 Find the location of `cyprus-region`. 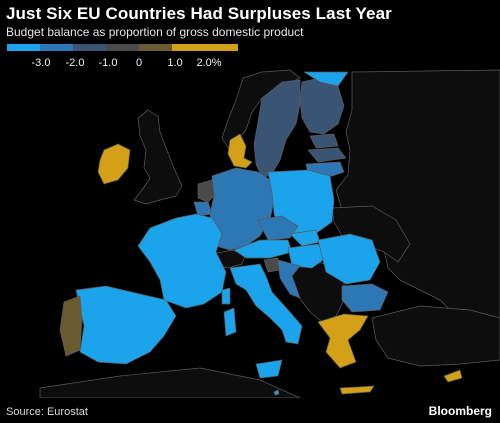

cyprus-region is located at coordinates (453, 376).